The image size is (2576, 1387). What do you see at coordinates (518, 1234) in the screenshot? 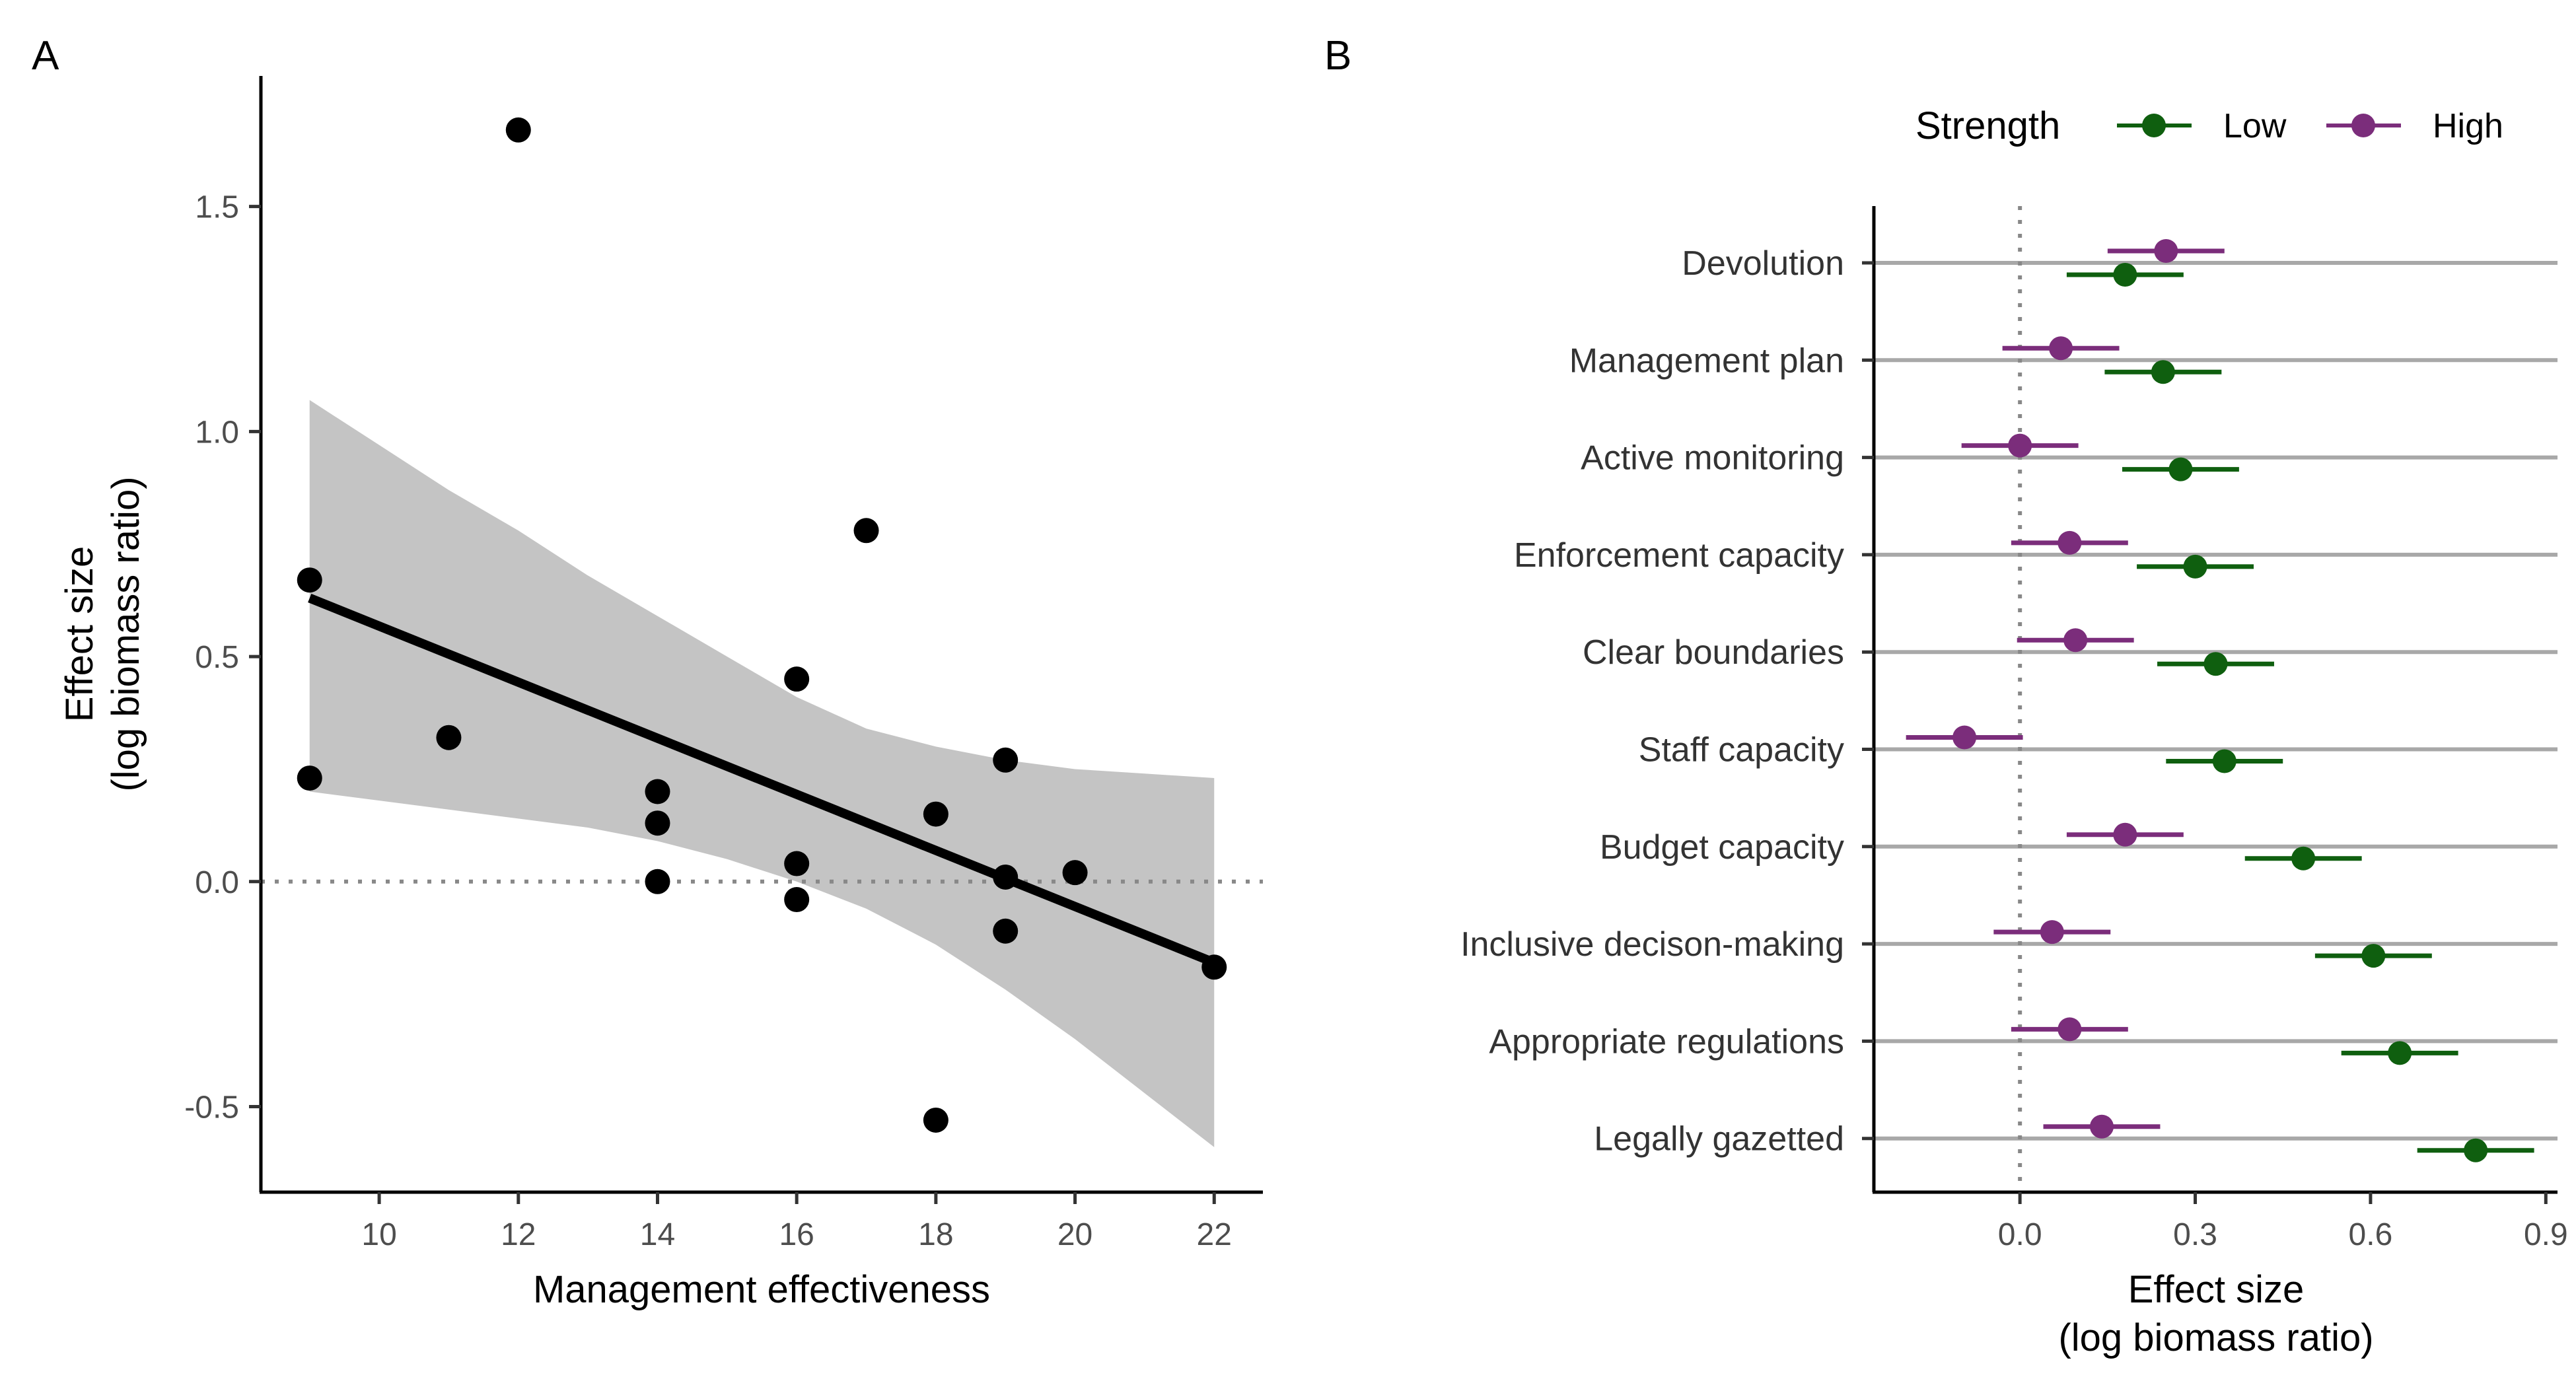
I see `x-tick-label-12: 12` at bounding box center [518, 1234].